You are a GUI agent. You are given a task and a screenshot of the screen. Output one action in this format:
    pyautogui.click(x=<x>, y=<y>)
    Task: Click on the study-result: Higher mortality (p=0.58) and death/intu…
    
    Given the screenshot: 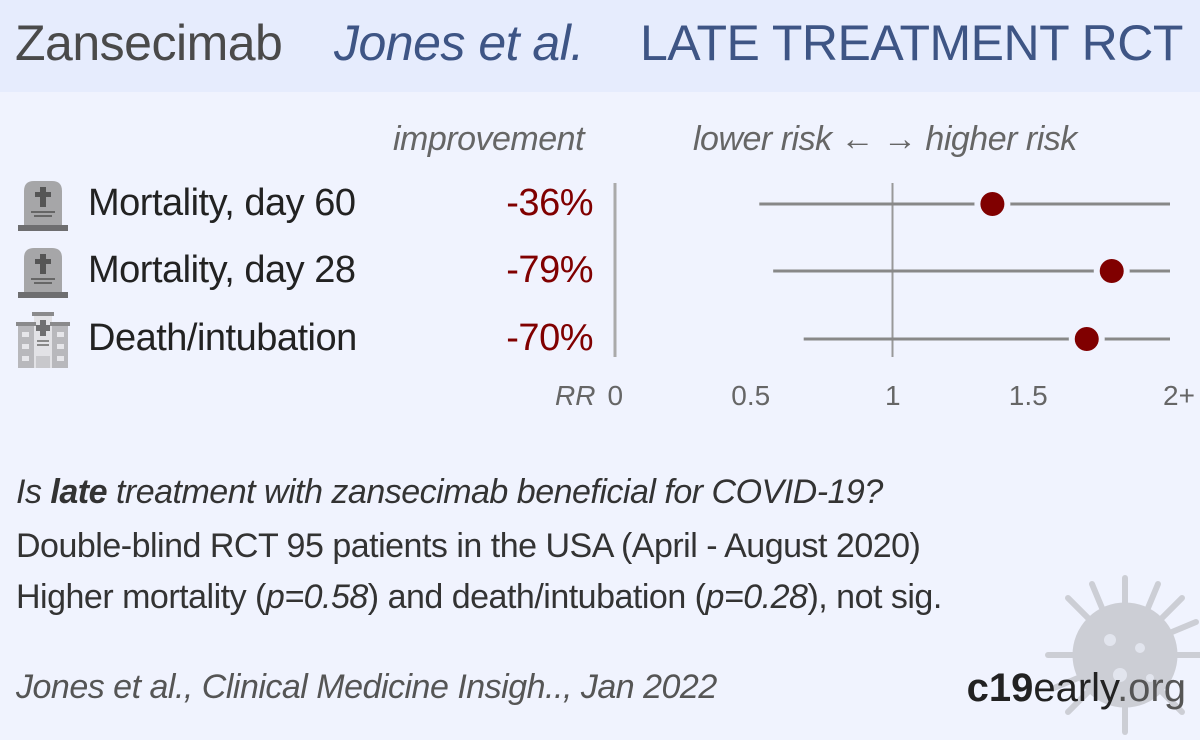 What is the action you would take?
    pyautogui.click(x=479, y=597)
    